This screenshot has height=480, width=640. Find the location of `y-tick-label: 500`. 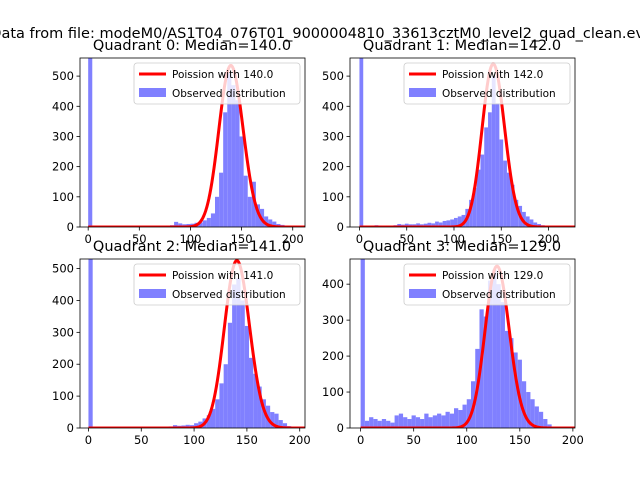

y-tick-label: 500 is located at coordinates (333, 76).